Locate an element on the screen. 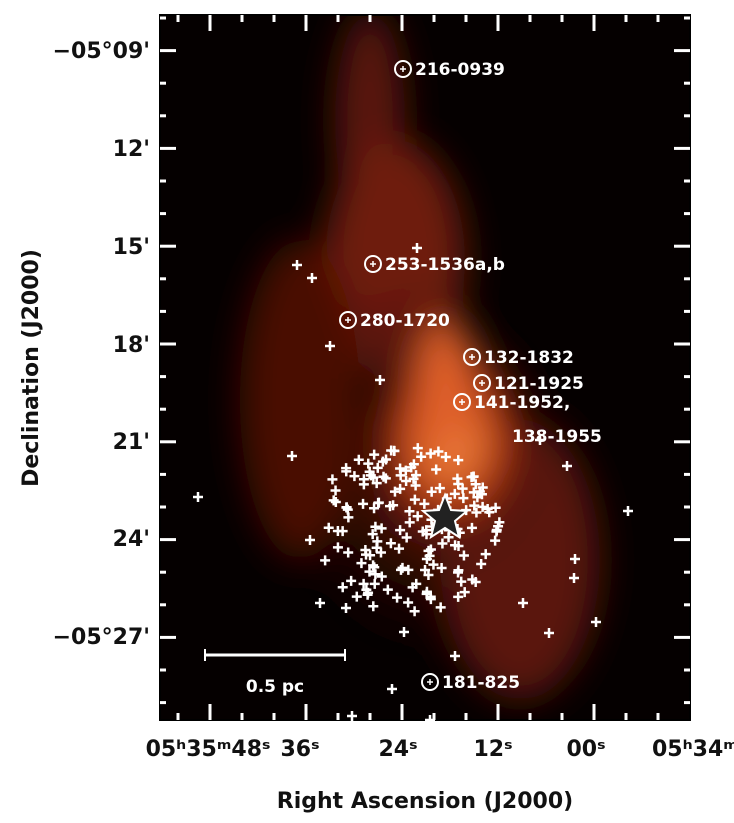  y-tick-label: 12' is located at coordinates (131, 149).